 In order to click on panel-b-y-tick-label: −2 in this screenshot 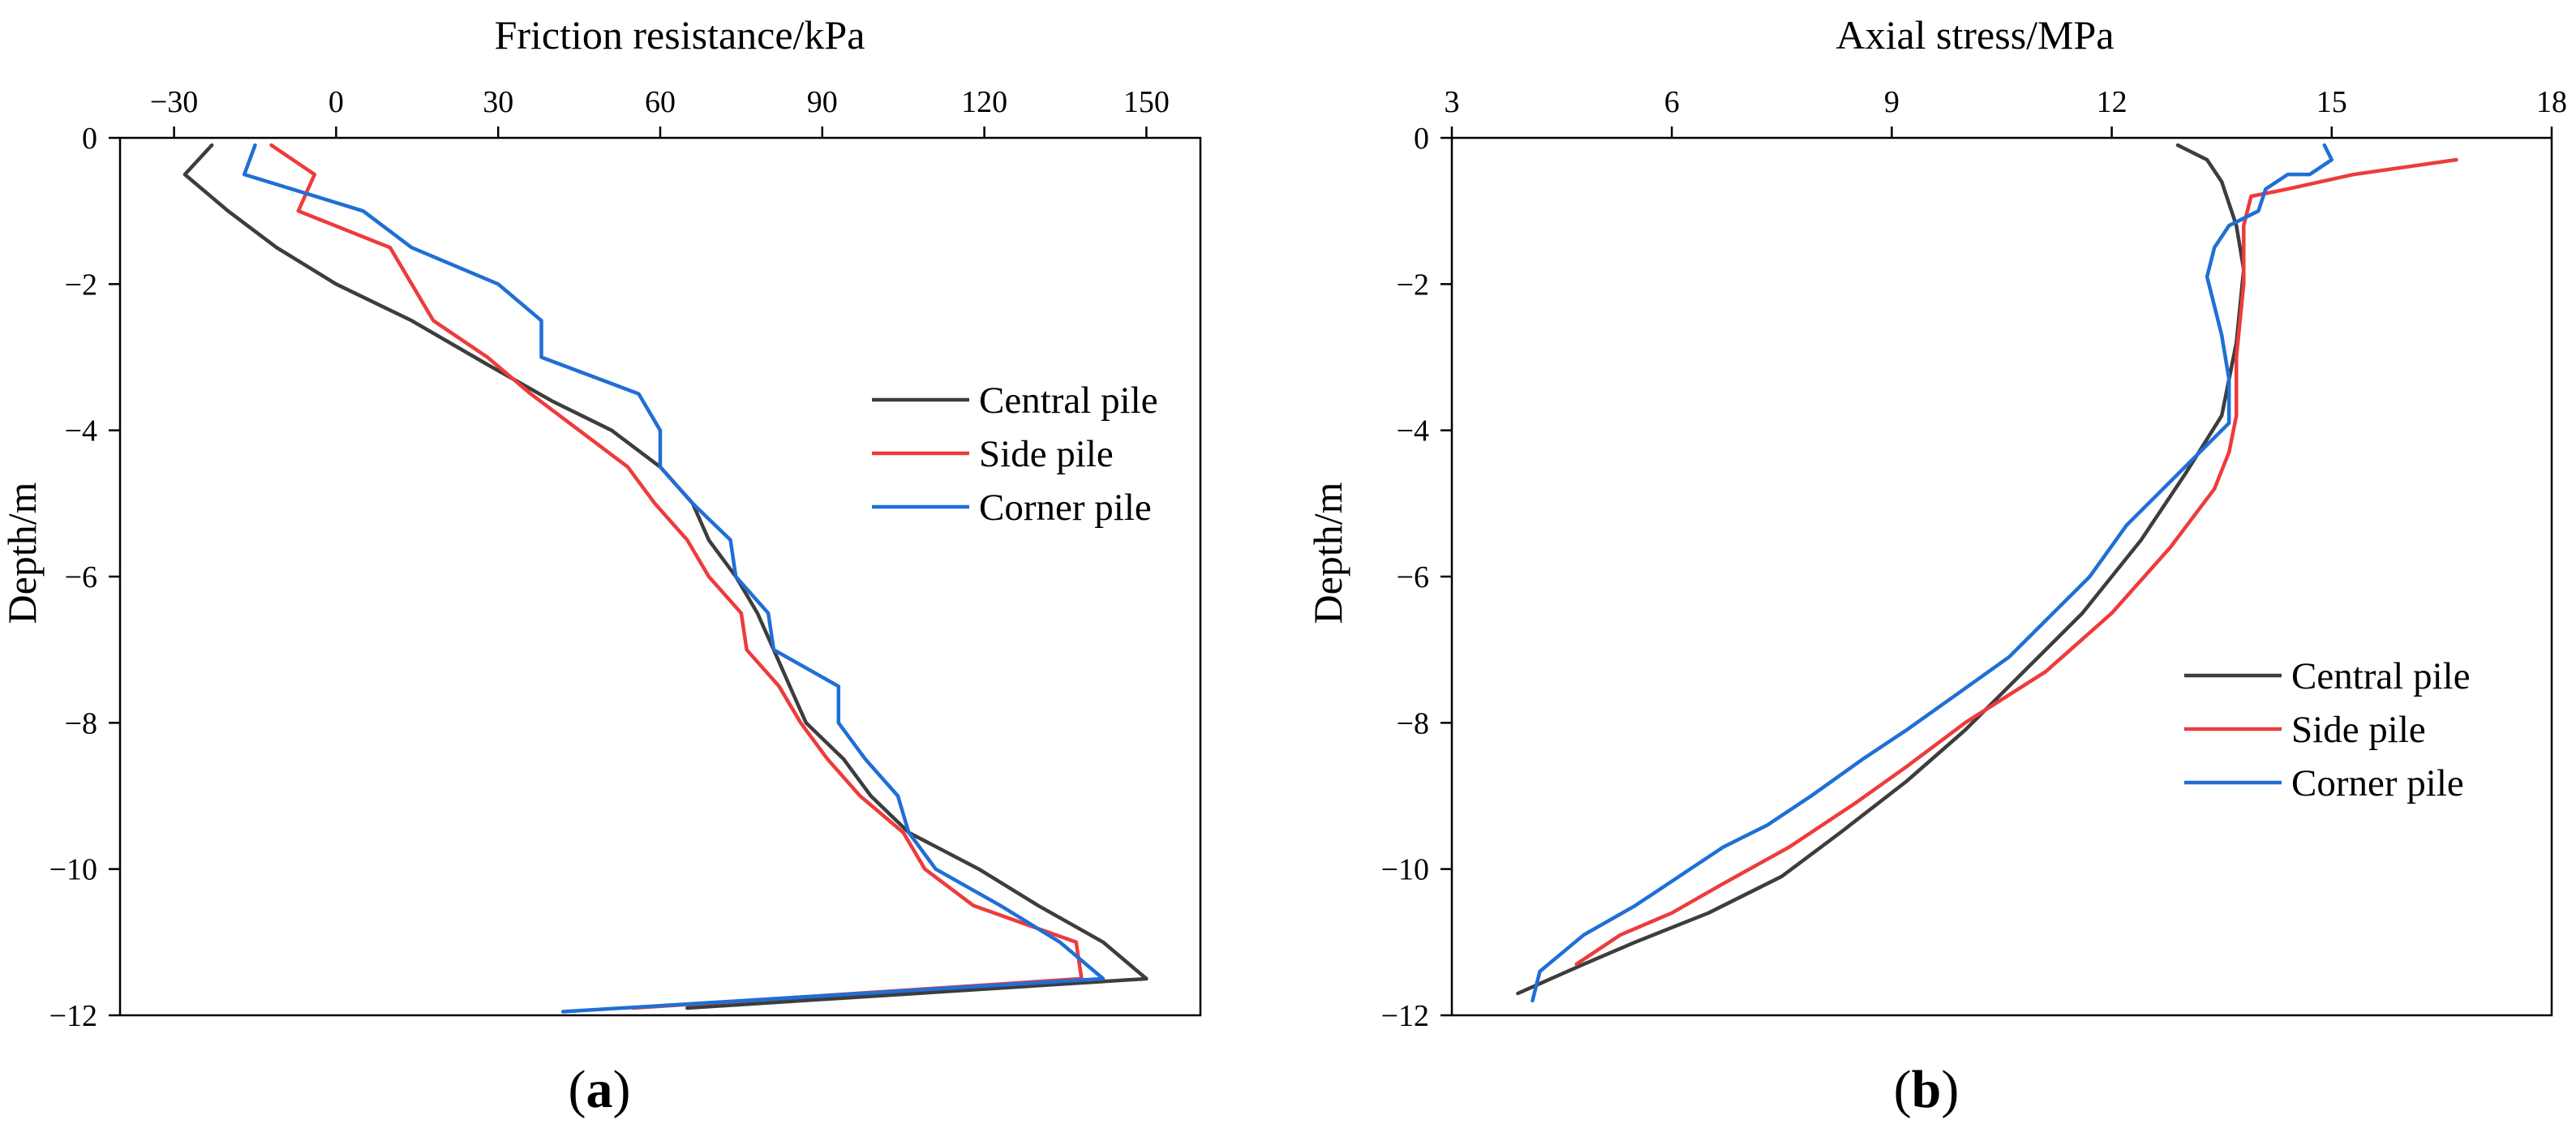, I will do `click(1413, 285)`.